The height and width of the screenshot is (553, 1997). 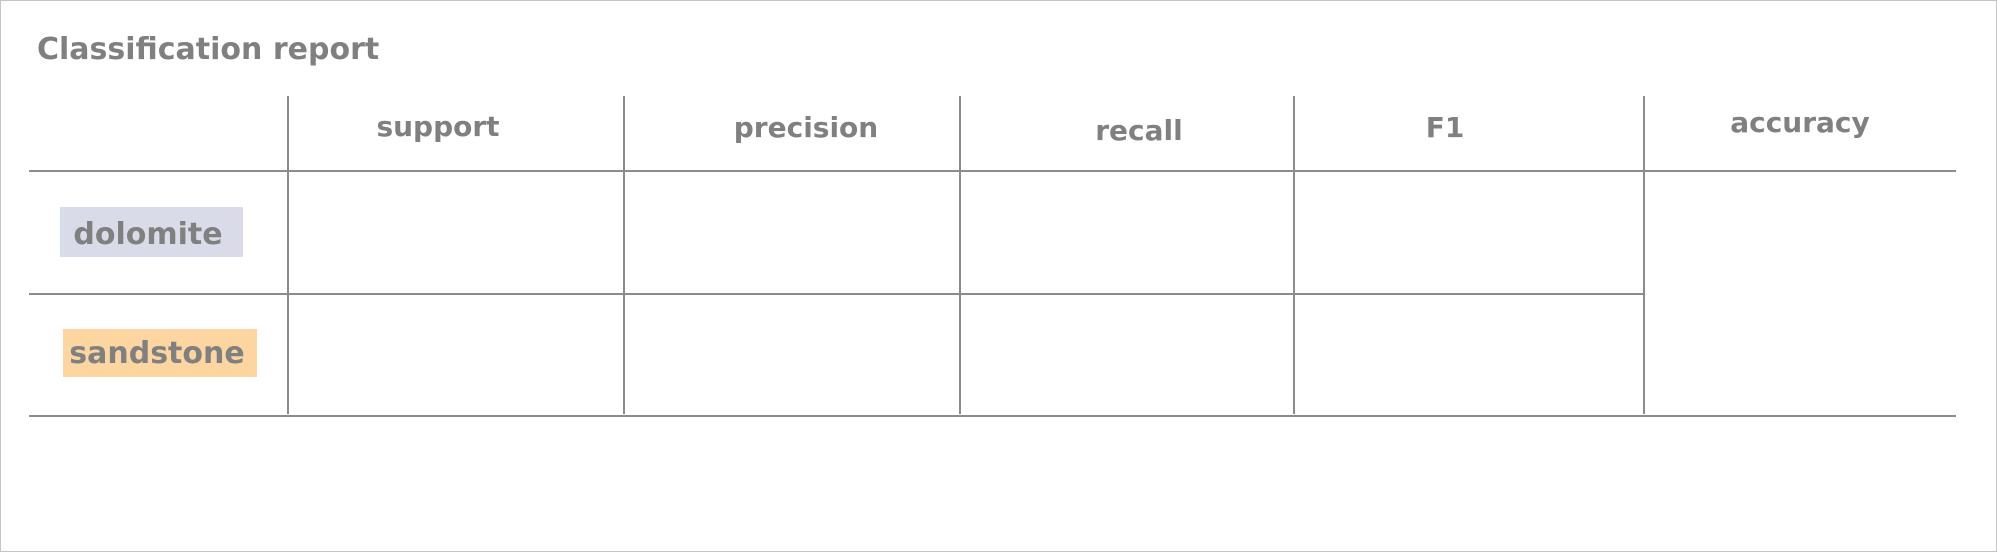 What do you see at coordinates (437, 126) in the screenshot?
I see `col-header-support: support` at bounding box center [437, 126].